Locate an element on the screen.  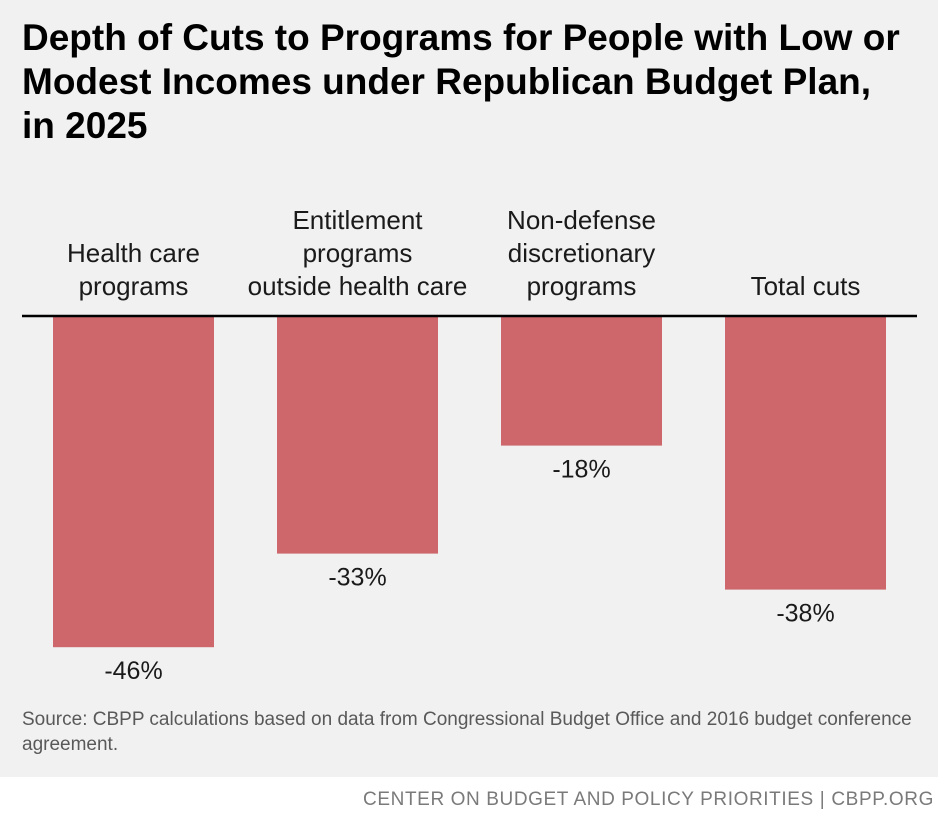
category-label-4: Total cuts is located at coordinates (806, 286).